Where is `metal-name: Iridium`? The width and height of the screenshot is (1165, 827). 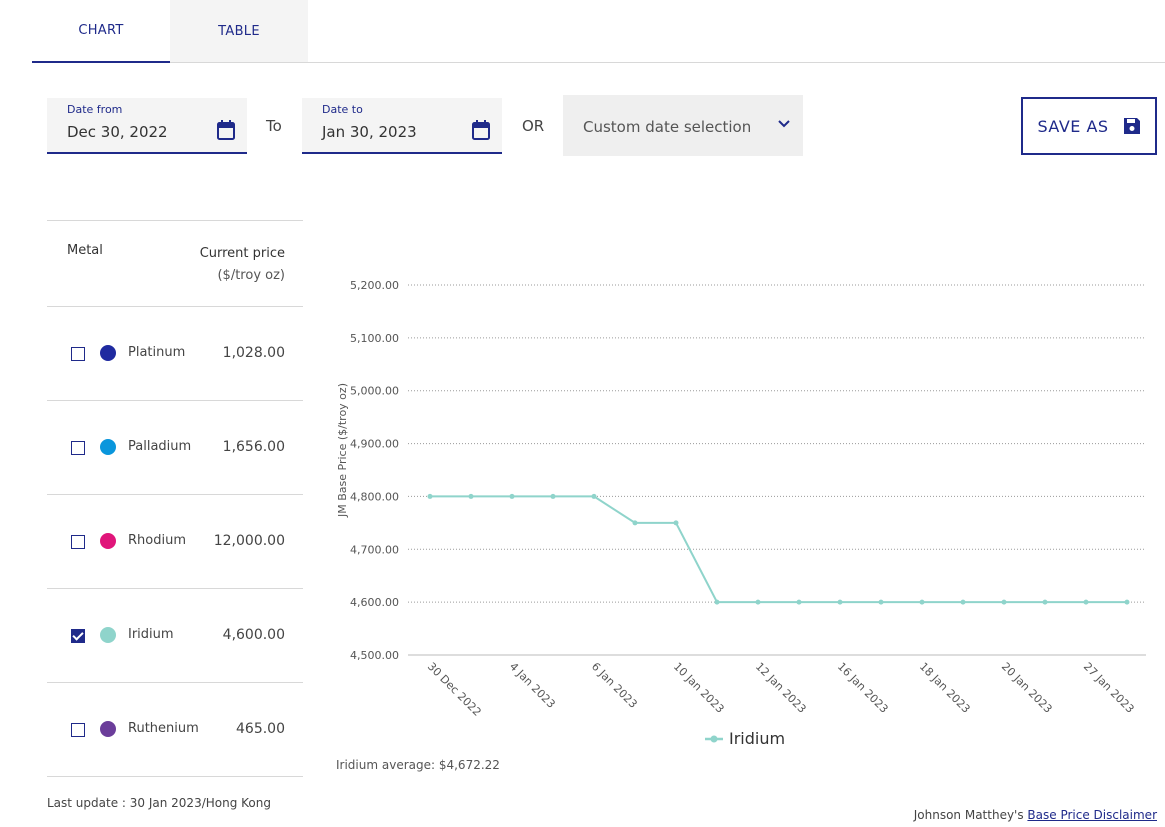
metal-name: Iridium is located at coordinates (151, 634).